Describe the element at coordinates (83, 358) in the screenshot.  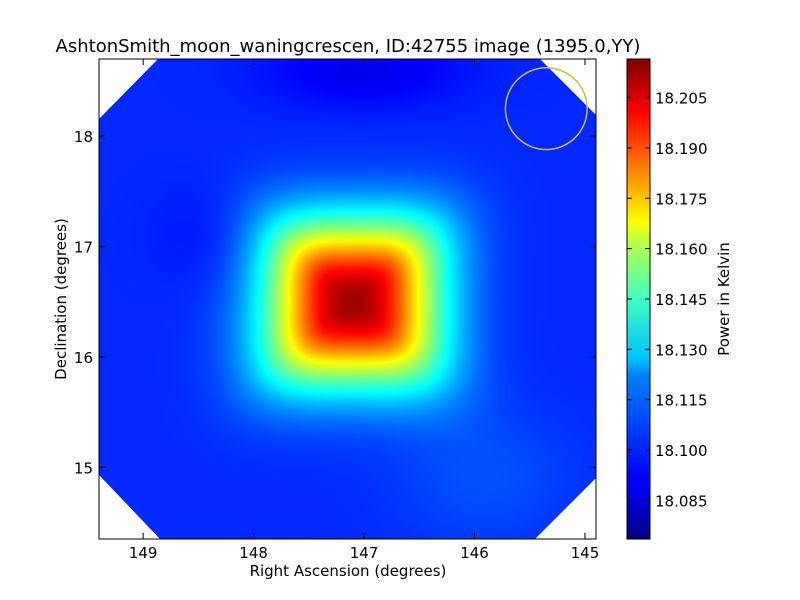
I see `y-tick-label: 16` at that location.